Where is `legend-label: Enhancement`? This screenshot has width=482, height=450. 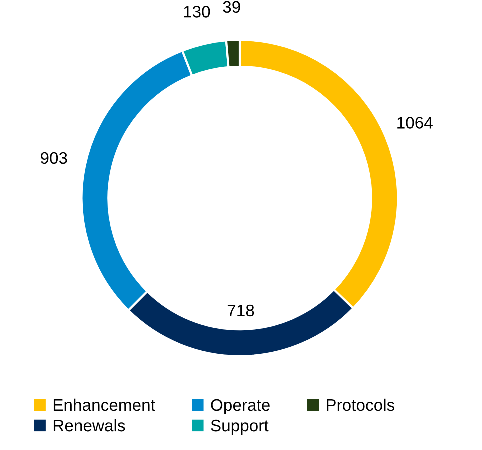
legend-label: Enhancement is located at coordinates (105, 405).